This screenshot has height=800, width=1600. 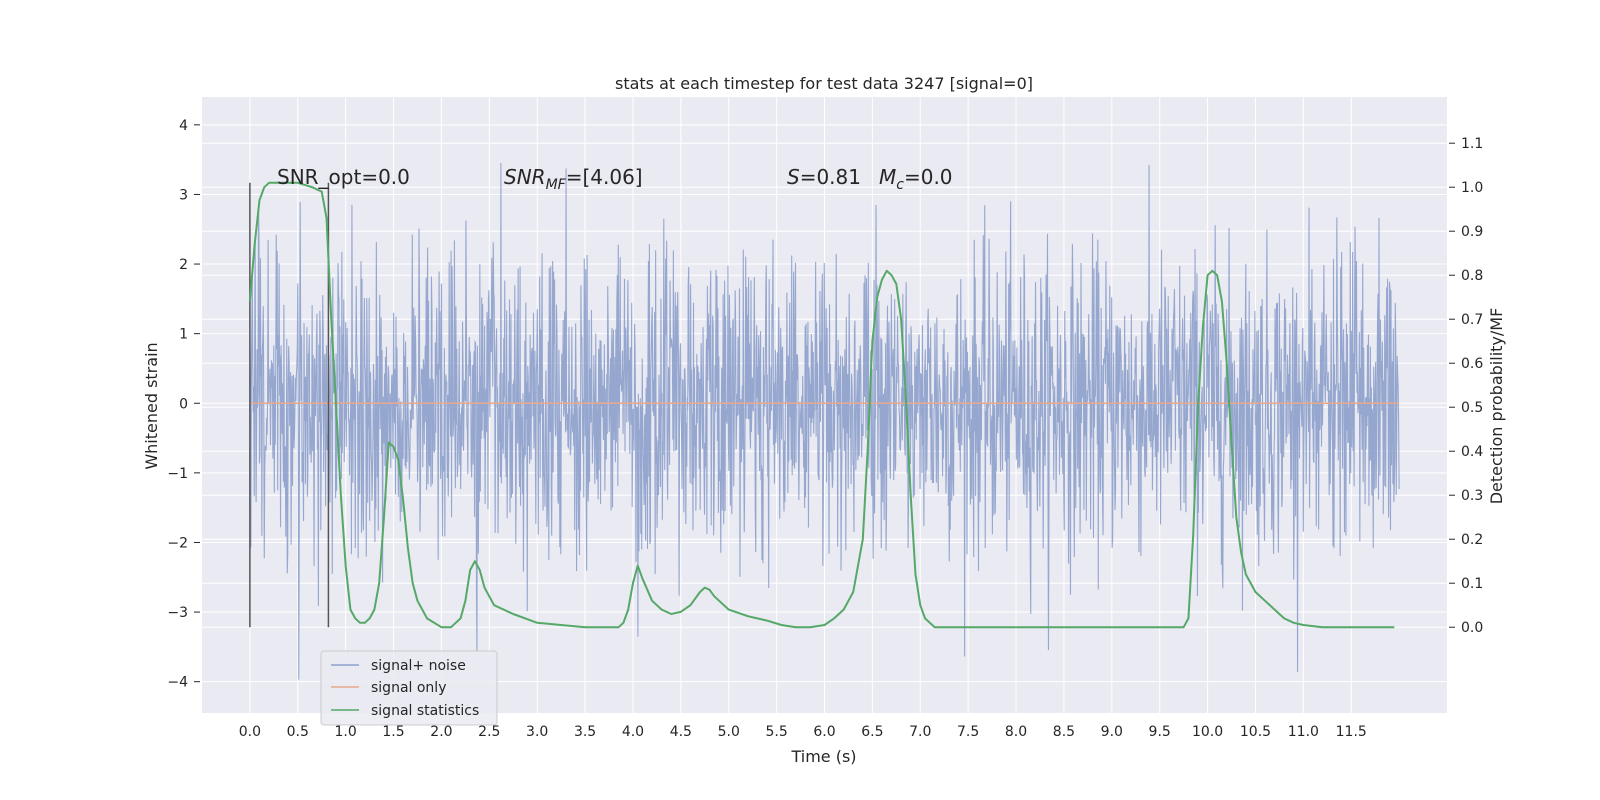 I want to click on x-tick-label: 0.5, so click(x=298, y=732).